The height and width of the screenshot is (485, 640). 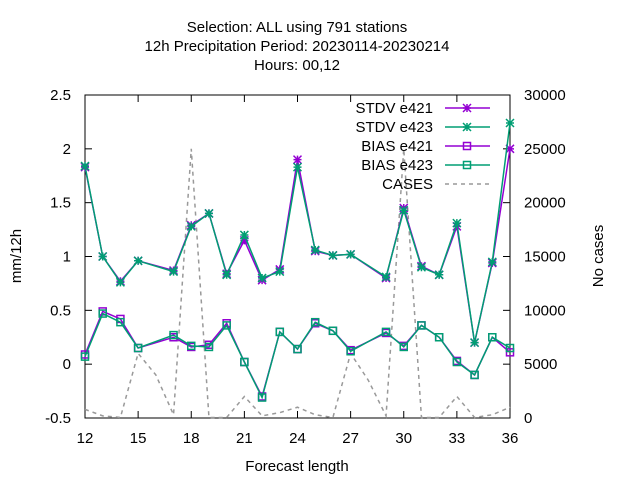 I want to click on legend-label: CASES, so click(x=407, y=184).